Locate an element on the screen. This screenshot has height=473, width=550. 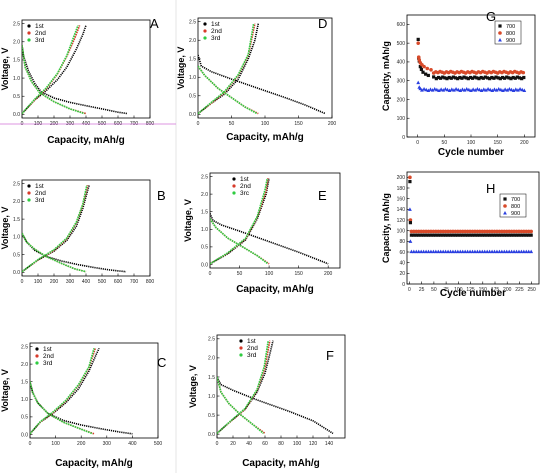
legend-label: 3rc is located at coordinates (245, 193).